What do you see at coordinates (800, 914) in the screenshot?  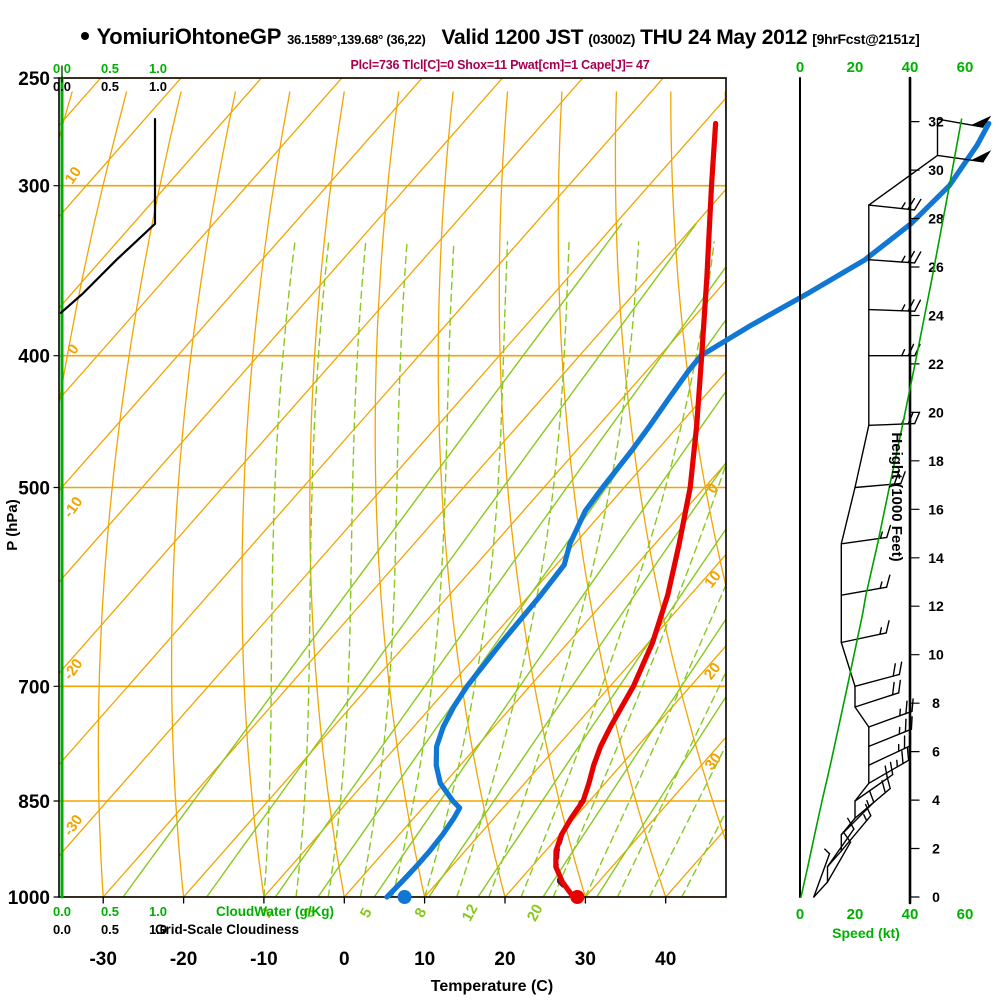 I see `speed-bottom-tick-0: 0` at bounding box center [800, 914].